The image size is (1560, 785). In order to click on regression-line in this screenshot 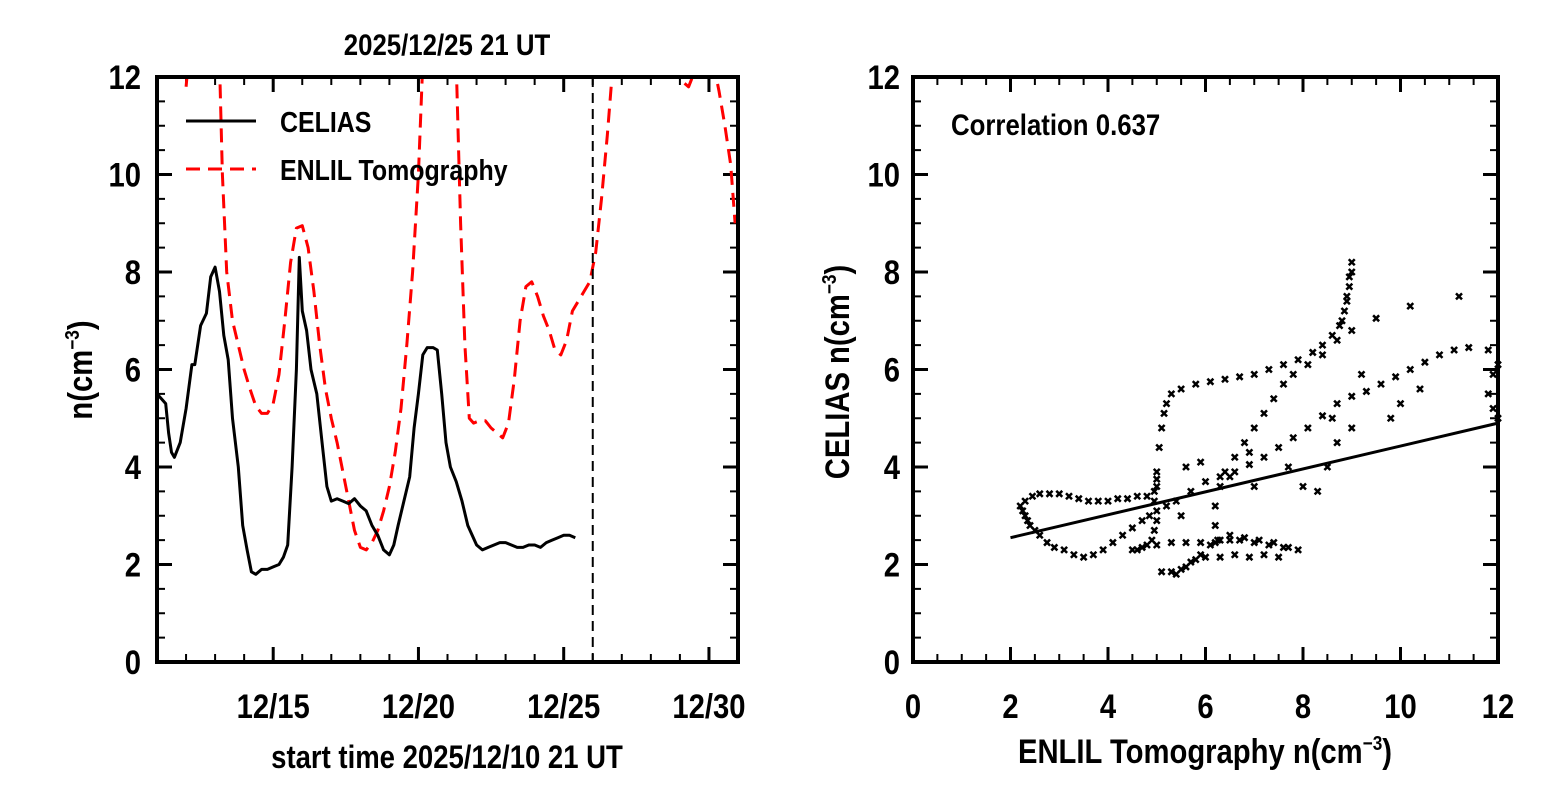, I will do `click(1254, 480)`.